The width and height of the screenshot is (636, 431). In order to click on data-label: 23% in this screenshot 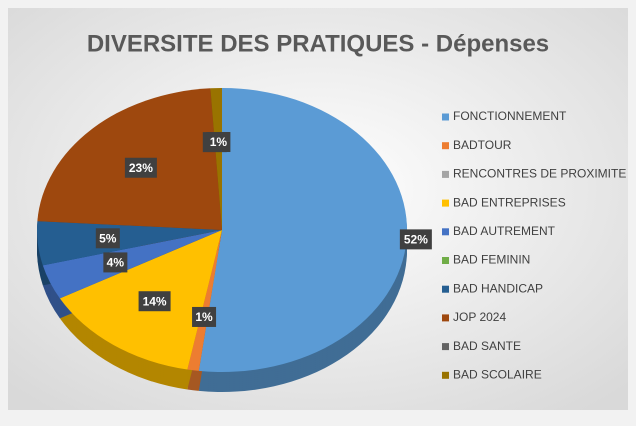, I will do `click(141, 168)`.